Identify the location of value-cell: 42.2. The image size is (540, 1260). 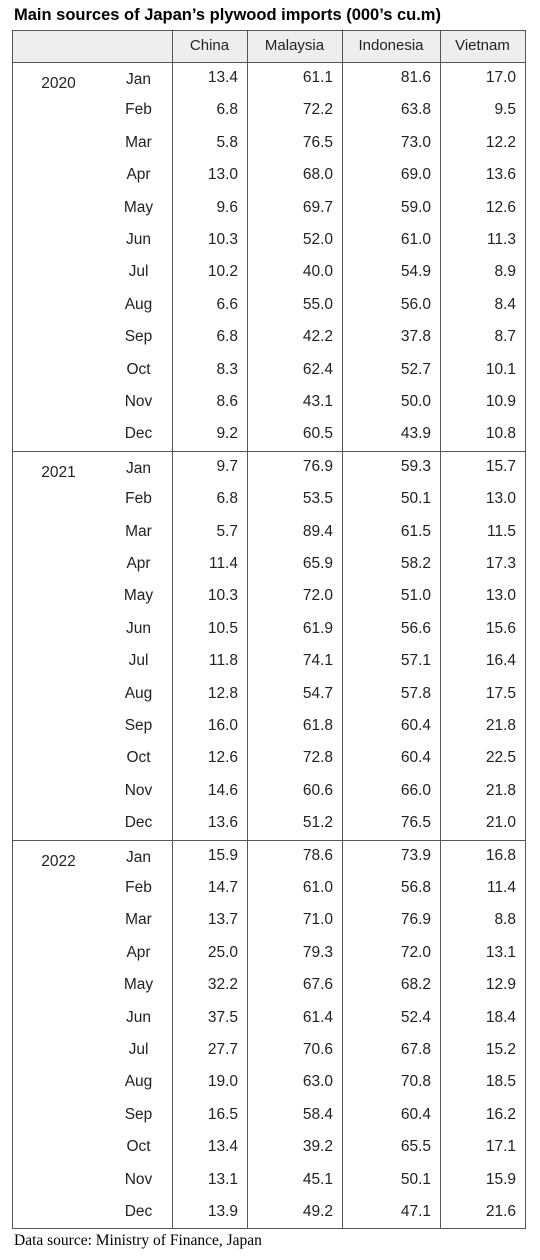
(317, 337).